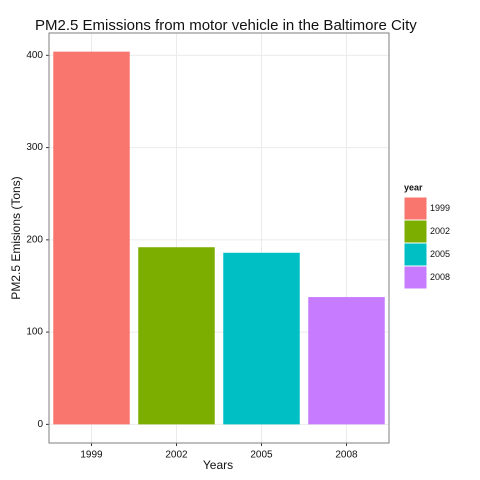 Image resolution: width=480 pixels, height=480 pixels. What do you see at coordinates (34, 147) in the screenshot?
I see `y-tick-label: 300` at bounding box center [34, 147].